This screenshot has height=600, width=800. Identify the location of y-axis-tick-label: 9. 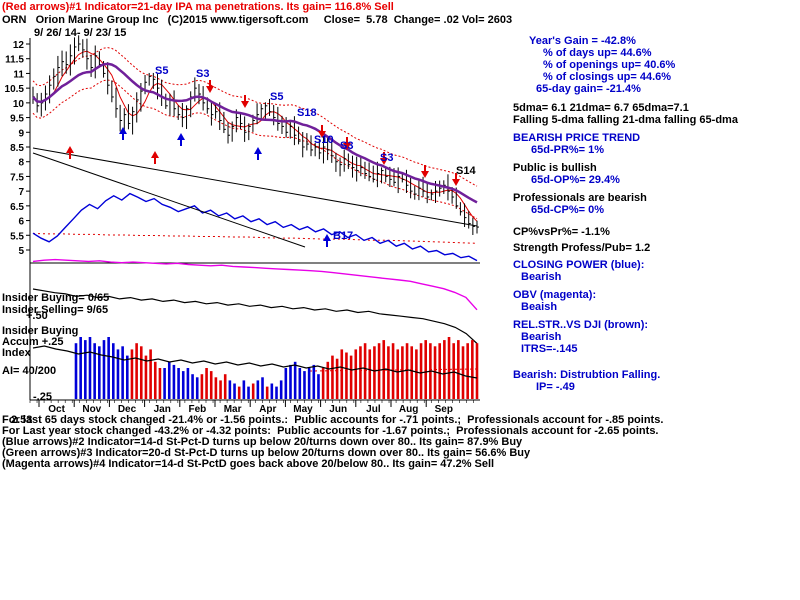
(21, 133).